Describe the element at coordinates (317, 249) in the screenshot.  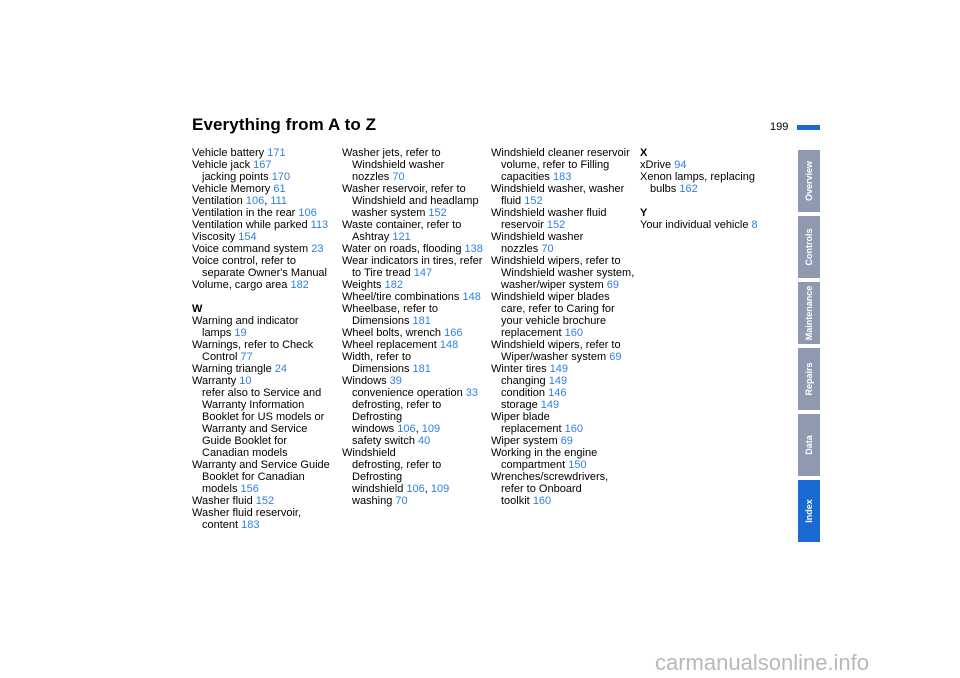
I see `page-reference-link: 23` at that location.